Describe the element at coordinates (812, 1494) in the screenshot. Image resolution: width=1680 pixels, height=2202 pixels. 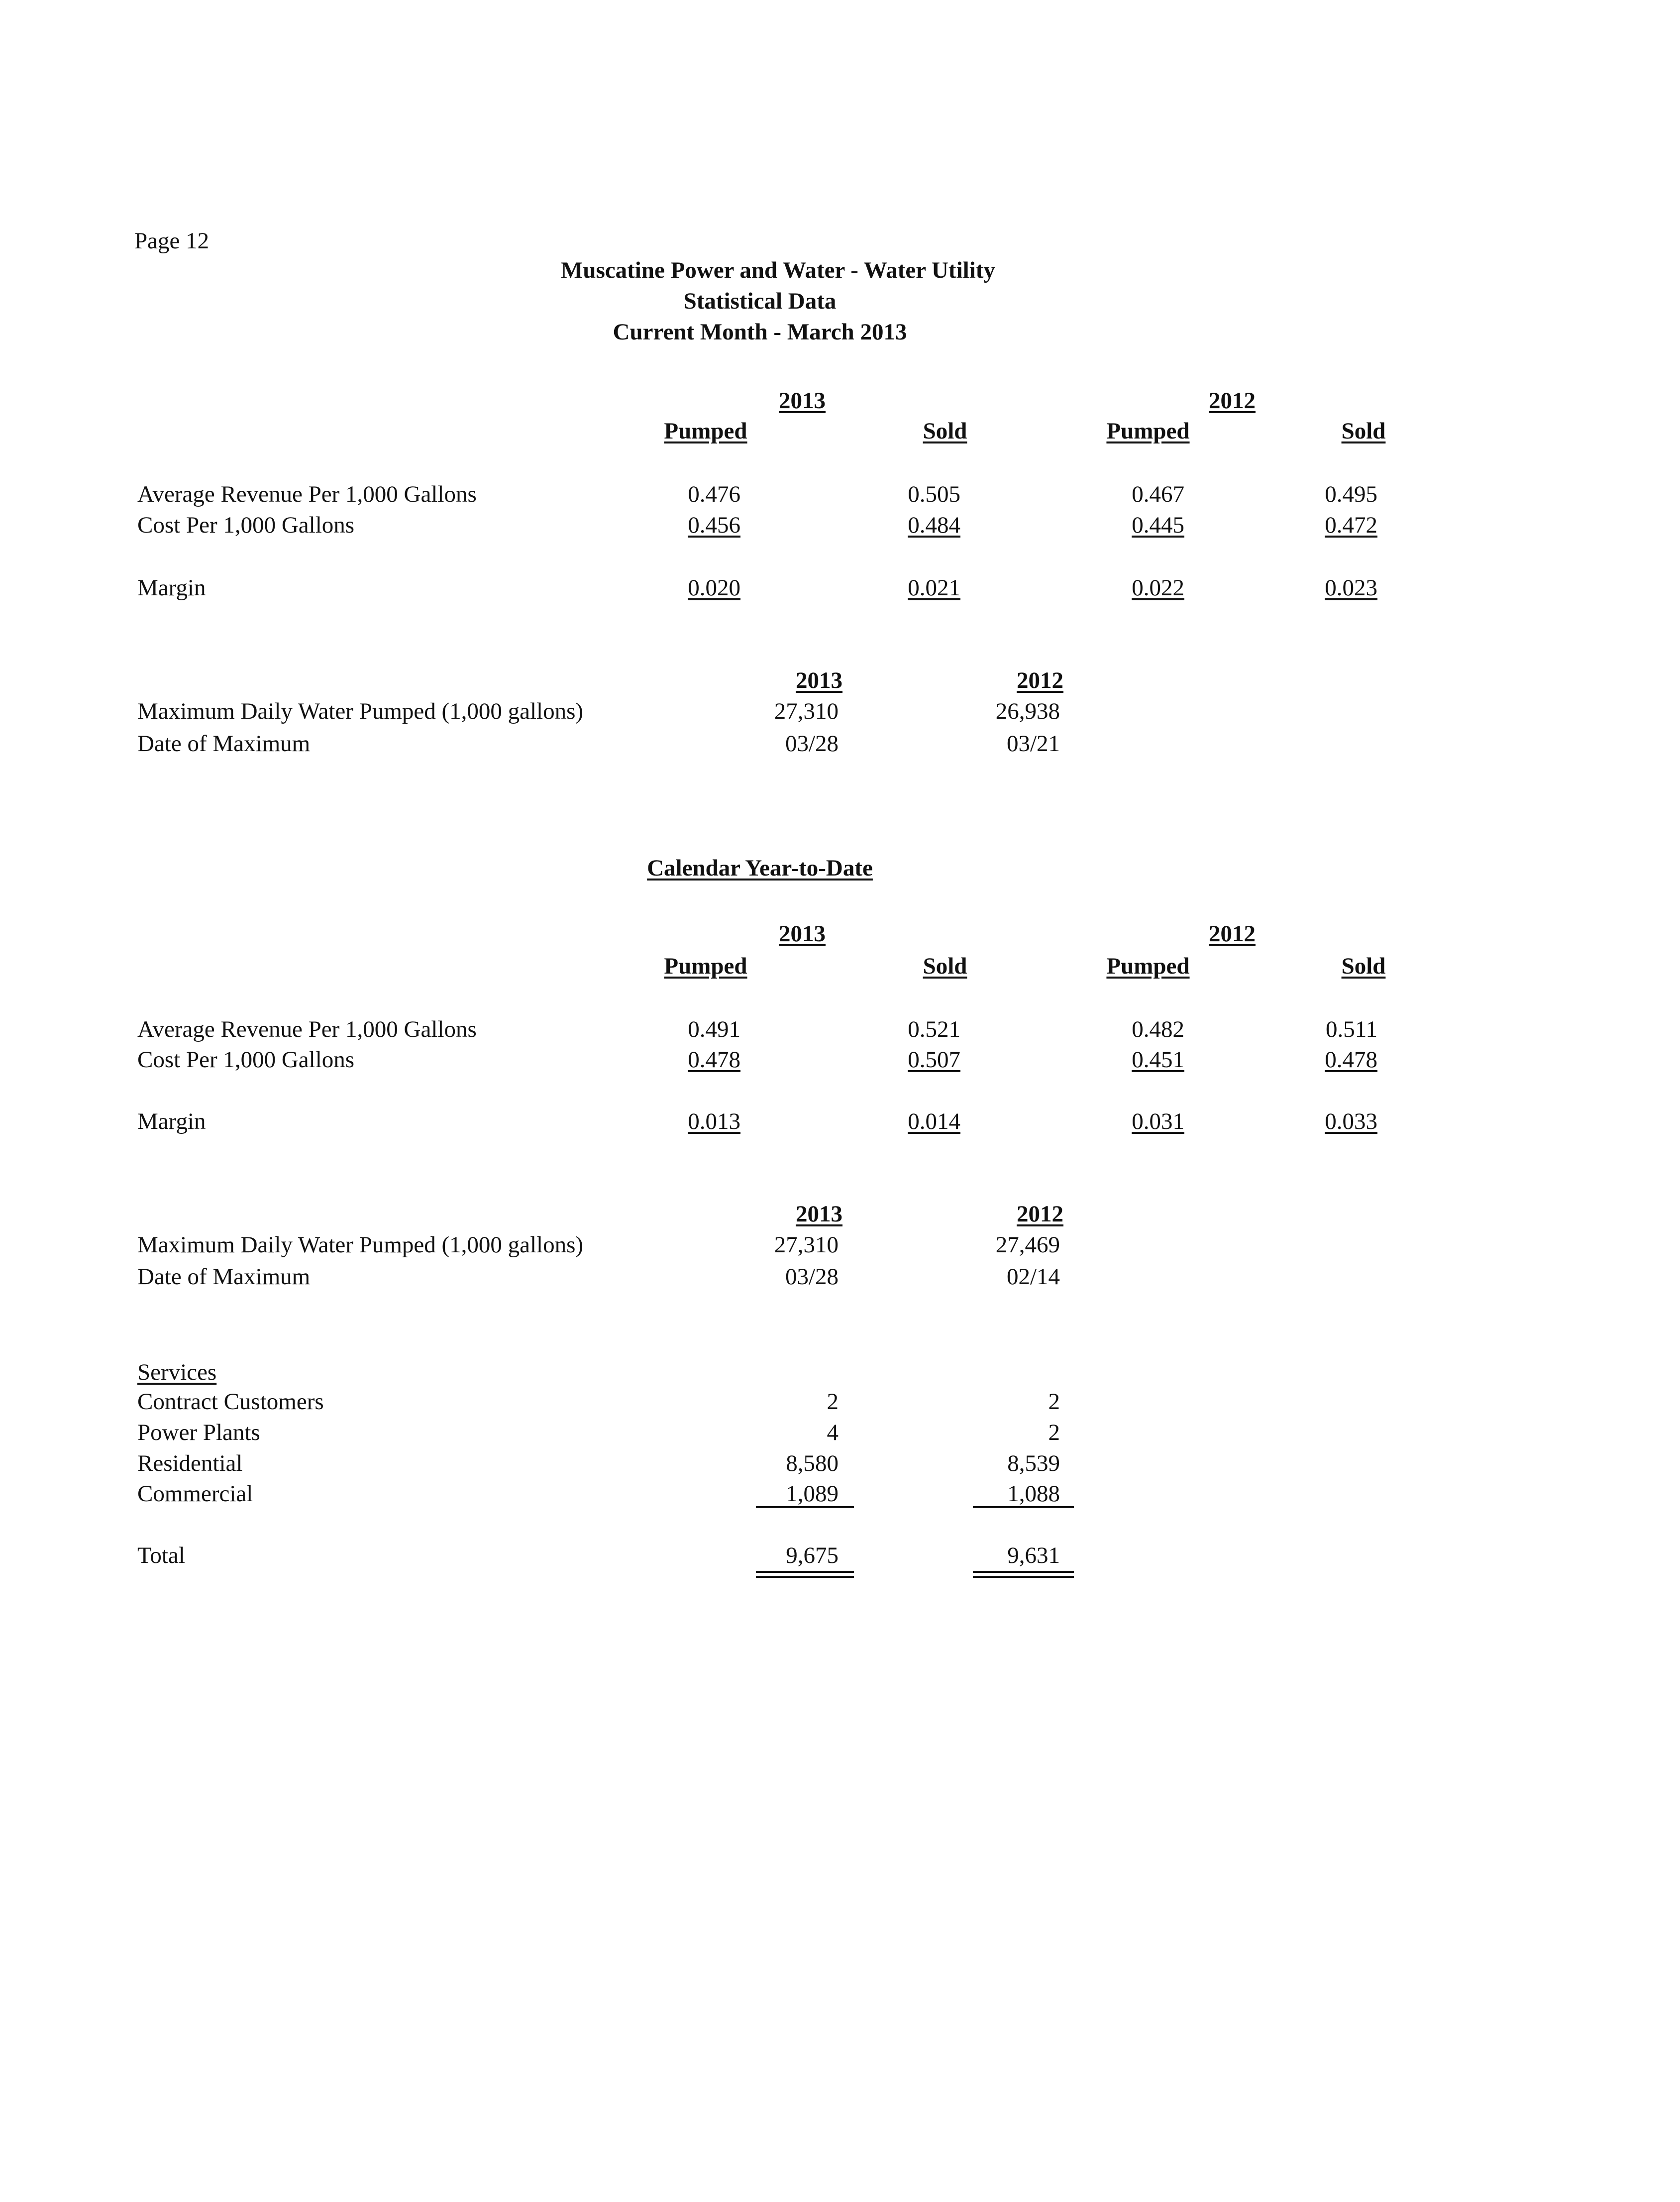
I see `cell: 1,089` at that location.